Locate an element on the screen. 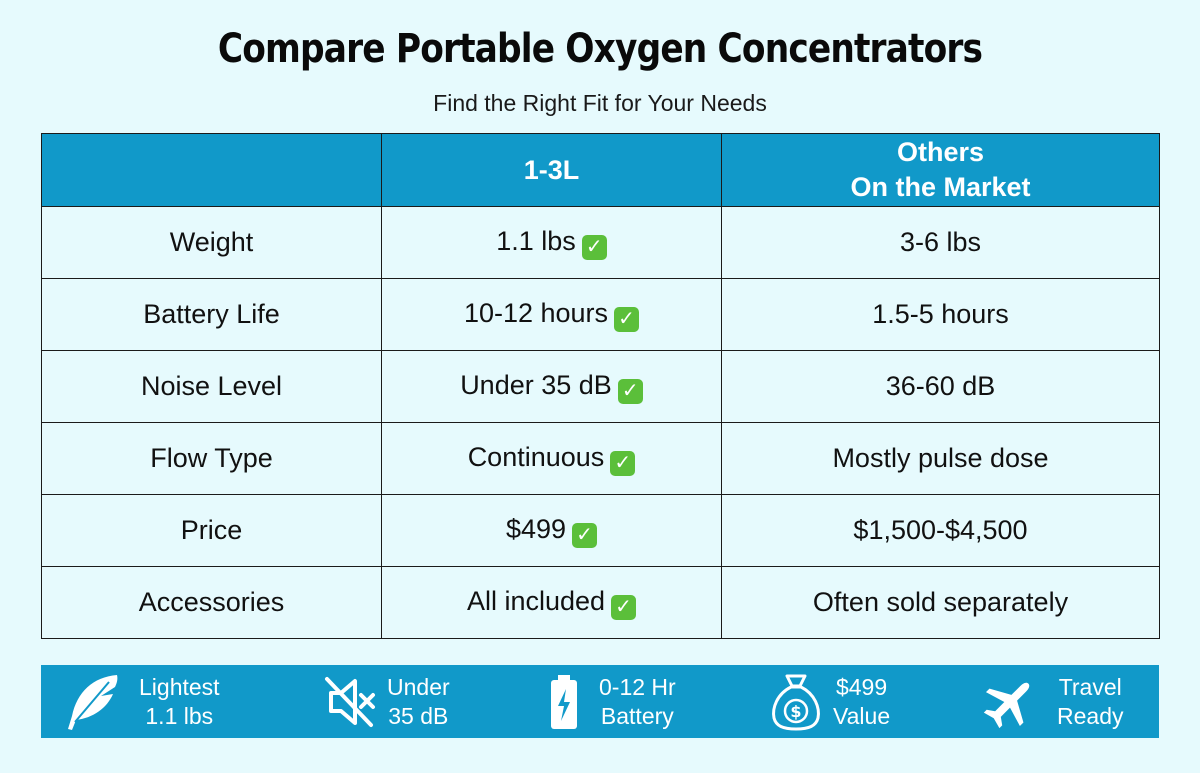 This screenshot has height=773, width=1200. row-feature-label: Price is located at coordinates (211, 530).